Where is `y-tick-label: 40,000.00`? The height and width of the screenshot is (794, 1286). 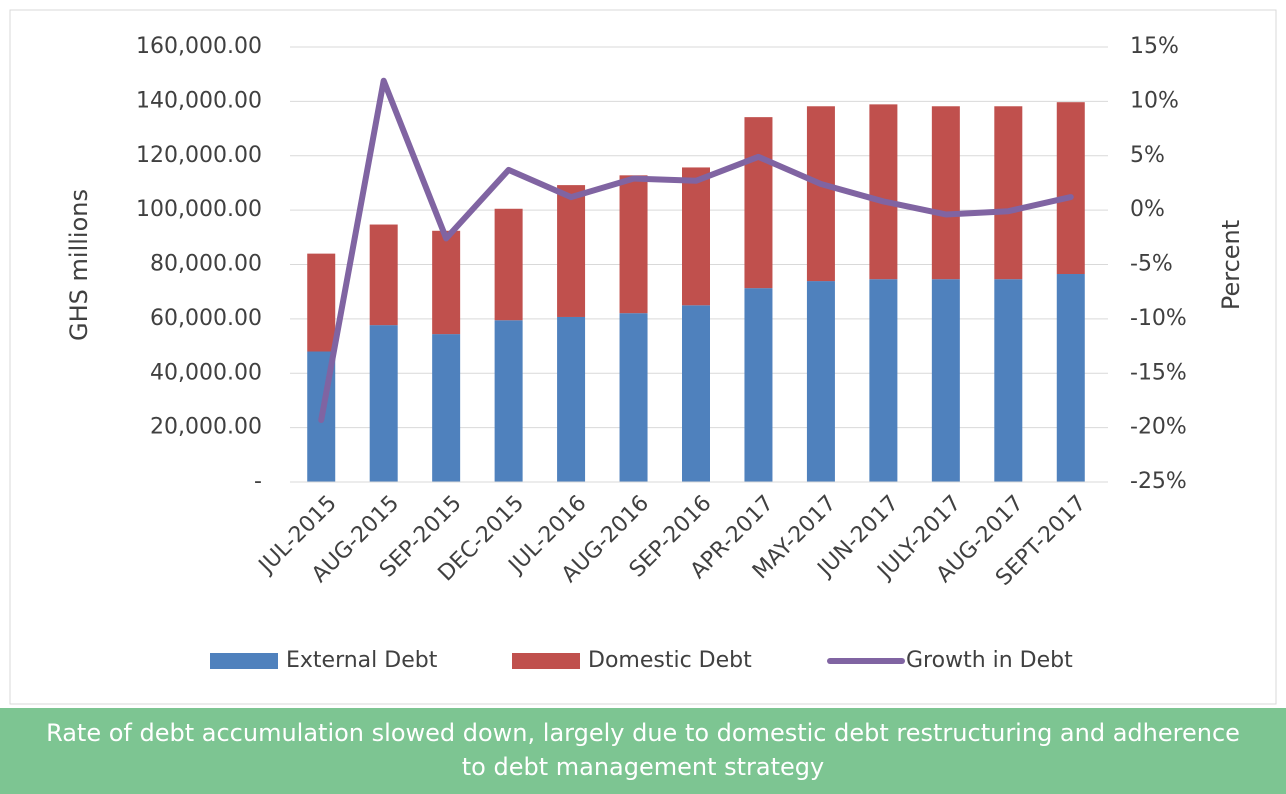 y-tick-label: 40,000.00 is located at coordinates (206, 372).